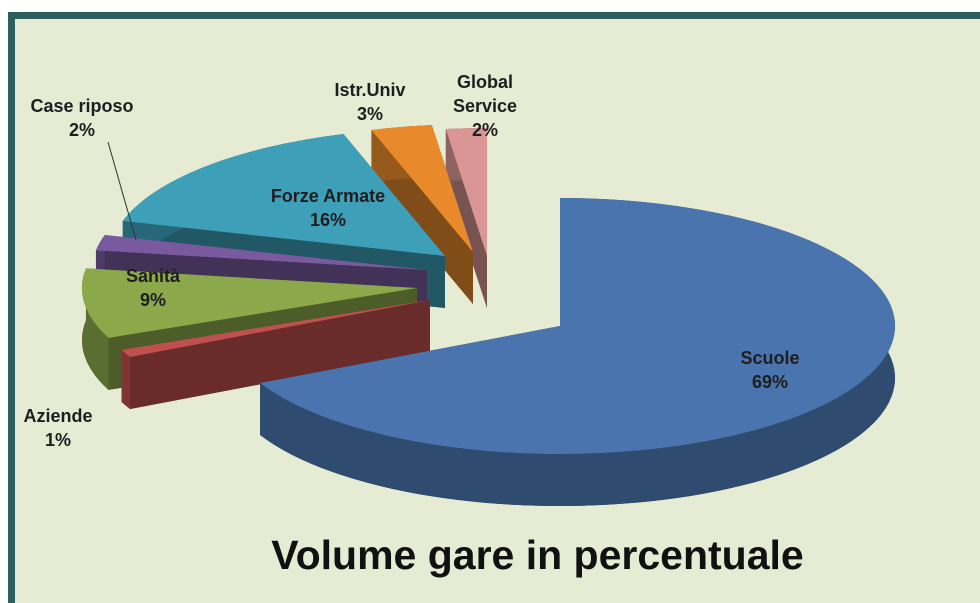  What do you see at coordinates (328, 220) in the screenshot?
I see `slice-value-label: 16%` at bounding box center [328, 220].